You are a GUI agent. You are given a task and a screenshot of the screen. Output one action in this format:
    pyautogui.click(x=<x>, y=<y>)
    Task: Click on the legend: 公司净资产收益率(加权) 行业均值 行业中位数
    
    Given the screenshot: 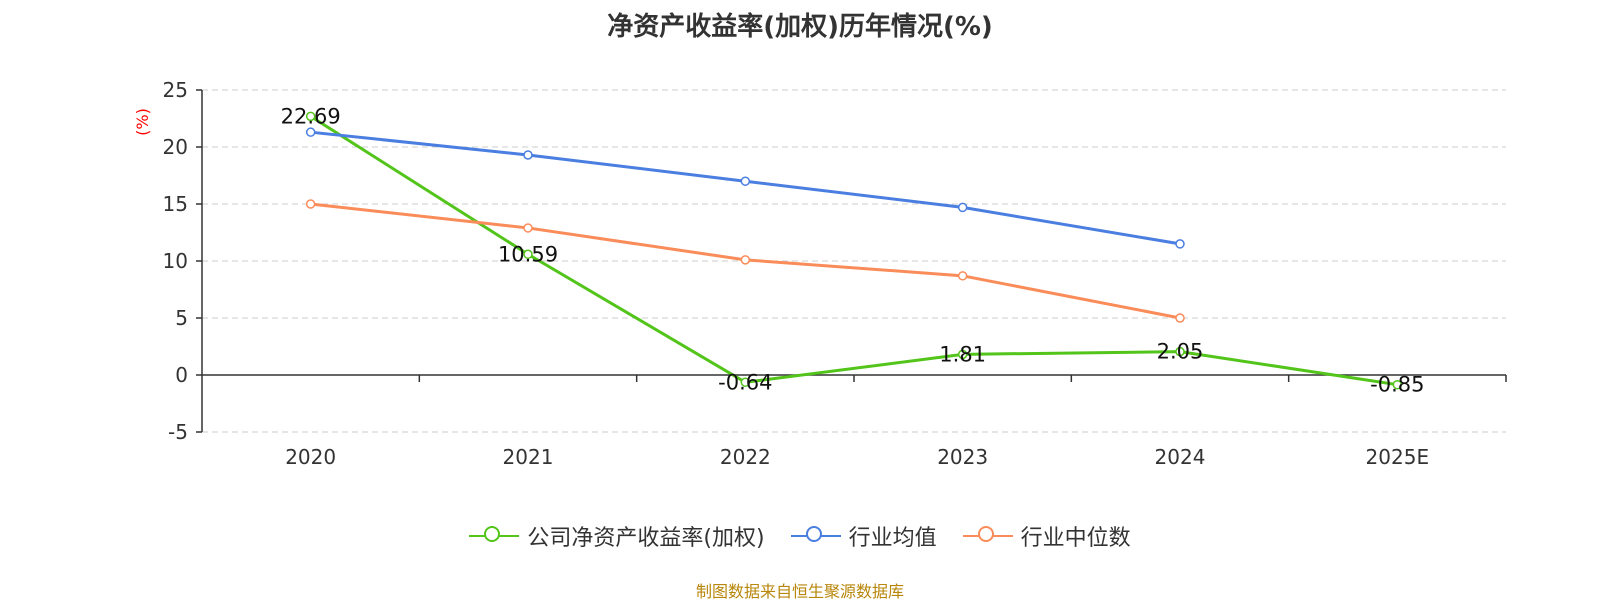 What is the action you would take?
    pyautogui.click(x=800, y=536)
    